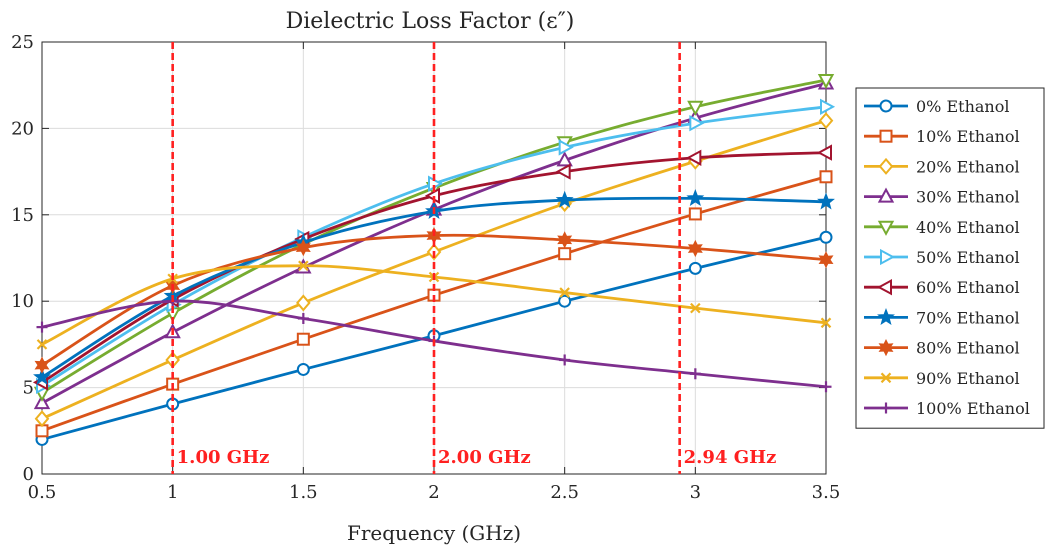 The image size is (1055, 560). I want to click on legend-label: 30% Ethanol, so click(968, 197).